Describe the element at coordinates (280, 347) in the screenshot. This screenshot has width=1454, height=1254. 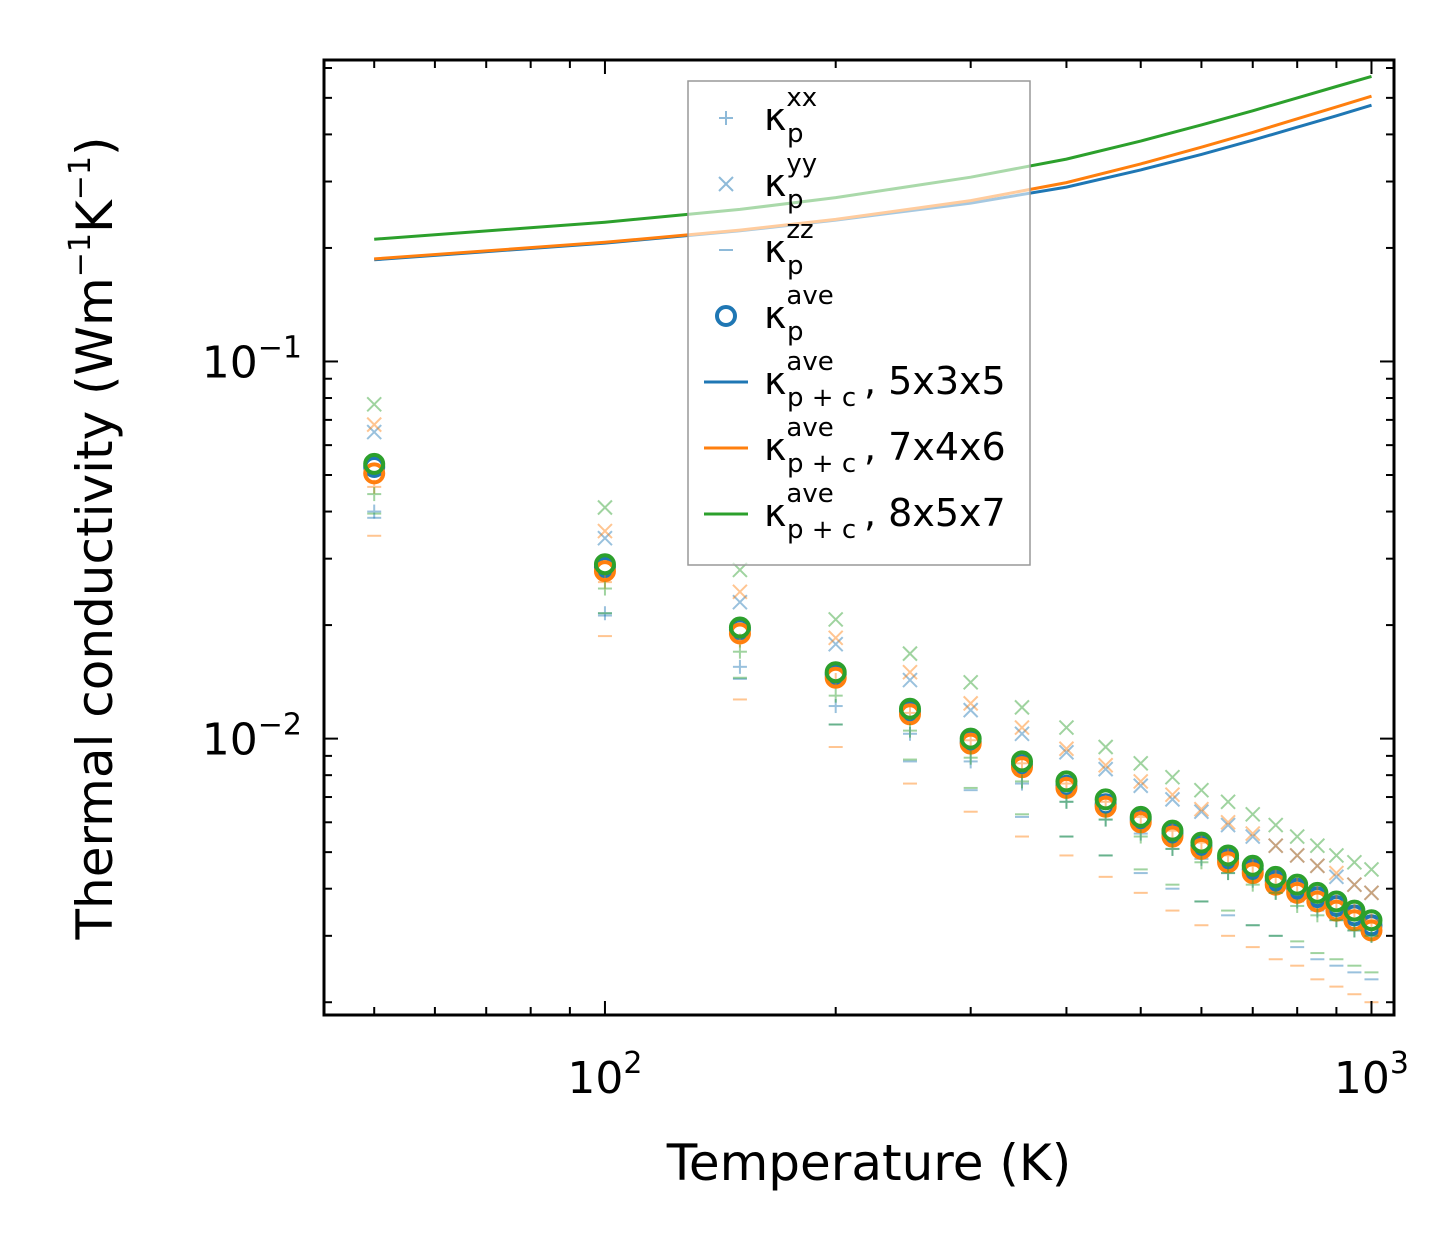
I see `y-tick-label-exp: −1` at that location.